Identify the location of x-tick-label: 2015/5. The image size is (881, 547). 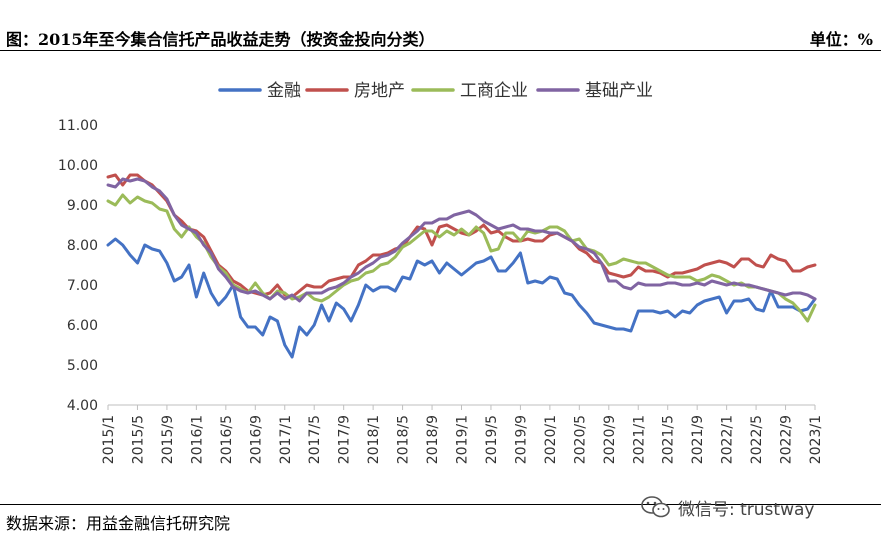
(138, 439).